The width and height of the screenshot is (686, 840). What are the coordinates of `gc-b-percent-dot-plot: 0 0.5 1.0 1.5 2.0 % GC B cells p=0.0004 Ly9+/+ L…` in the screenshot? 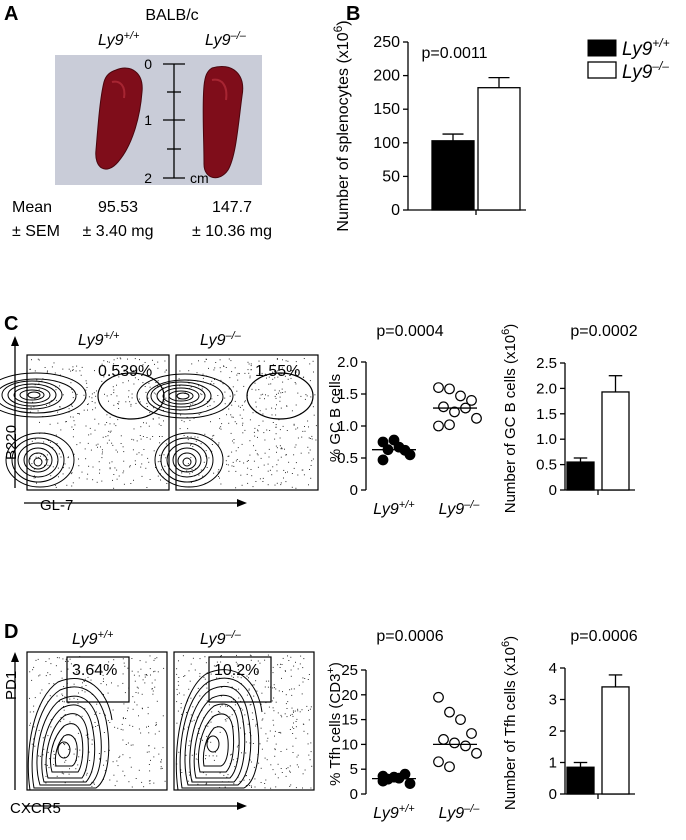 It's located at (404, 420).